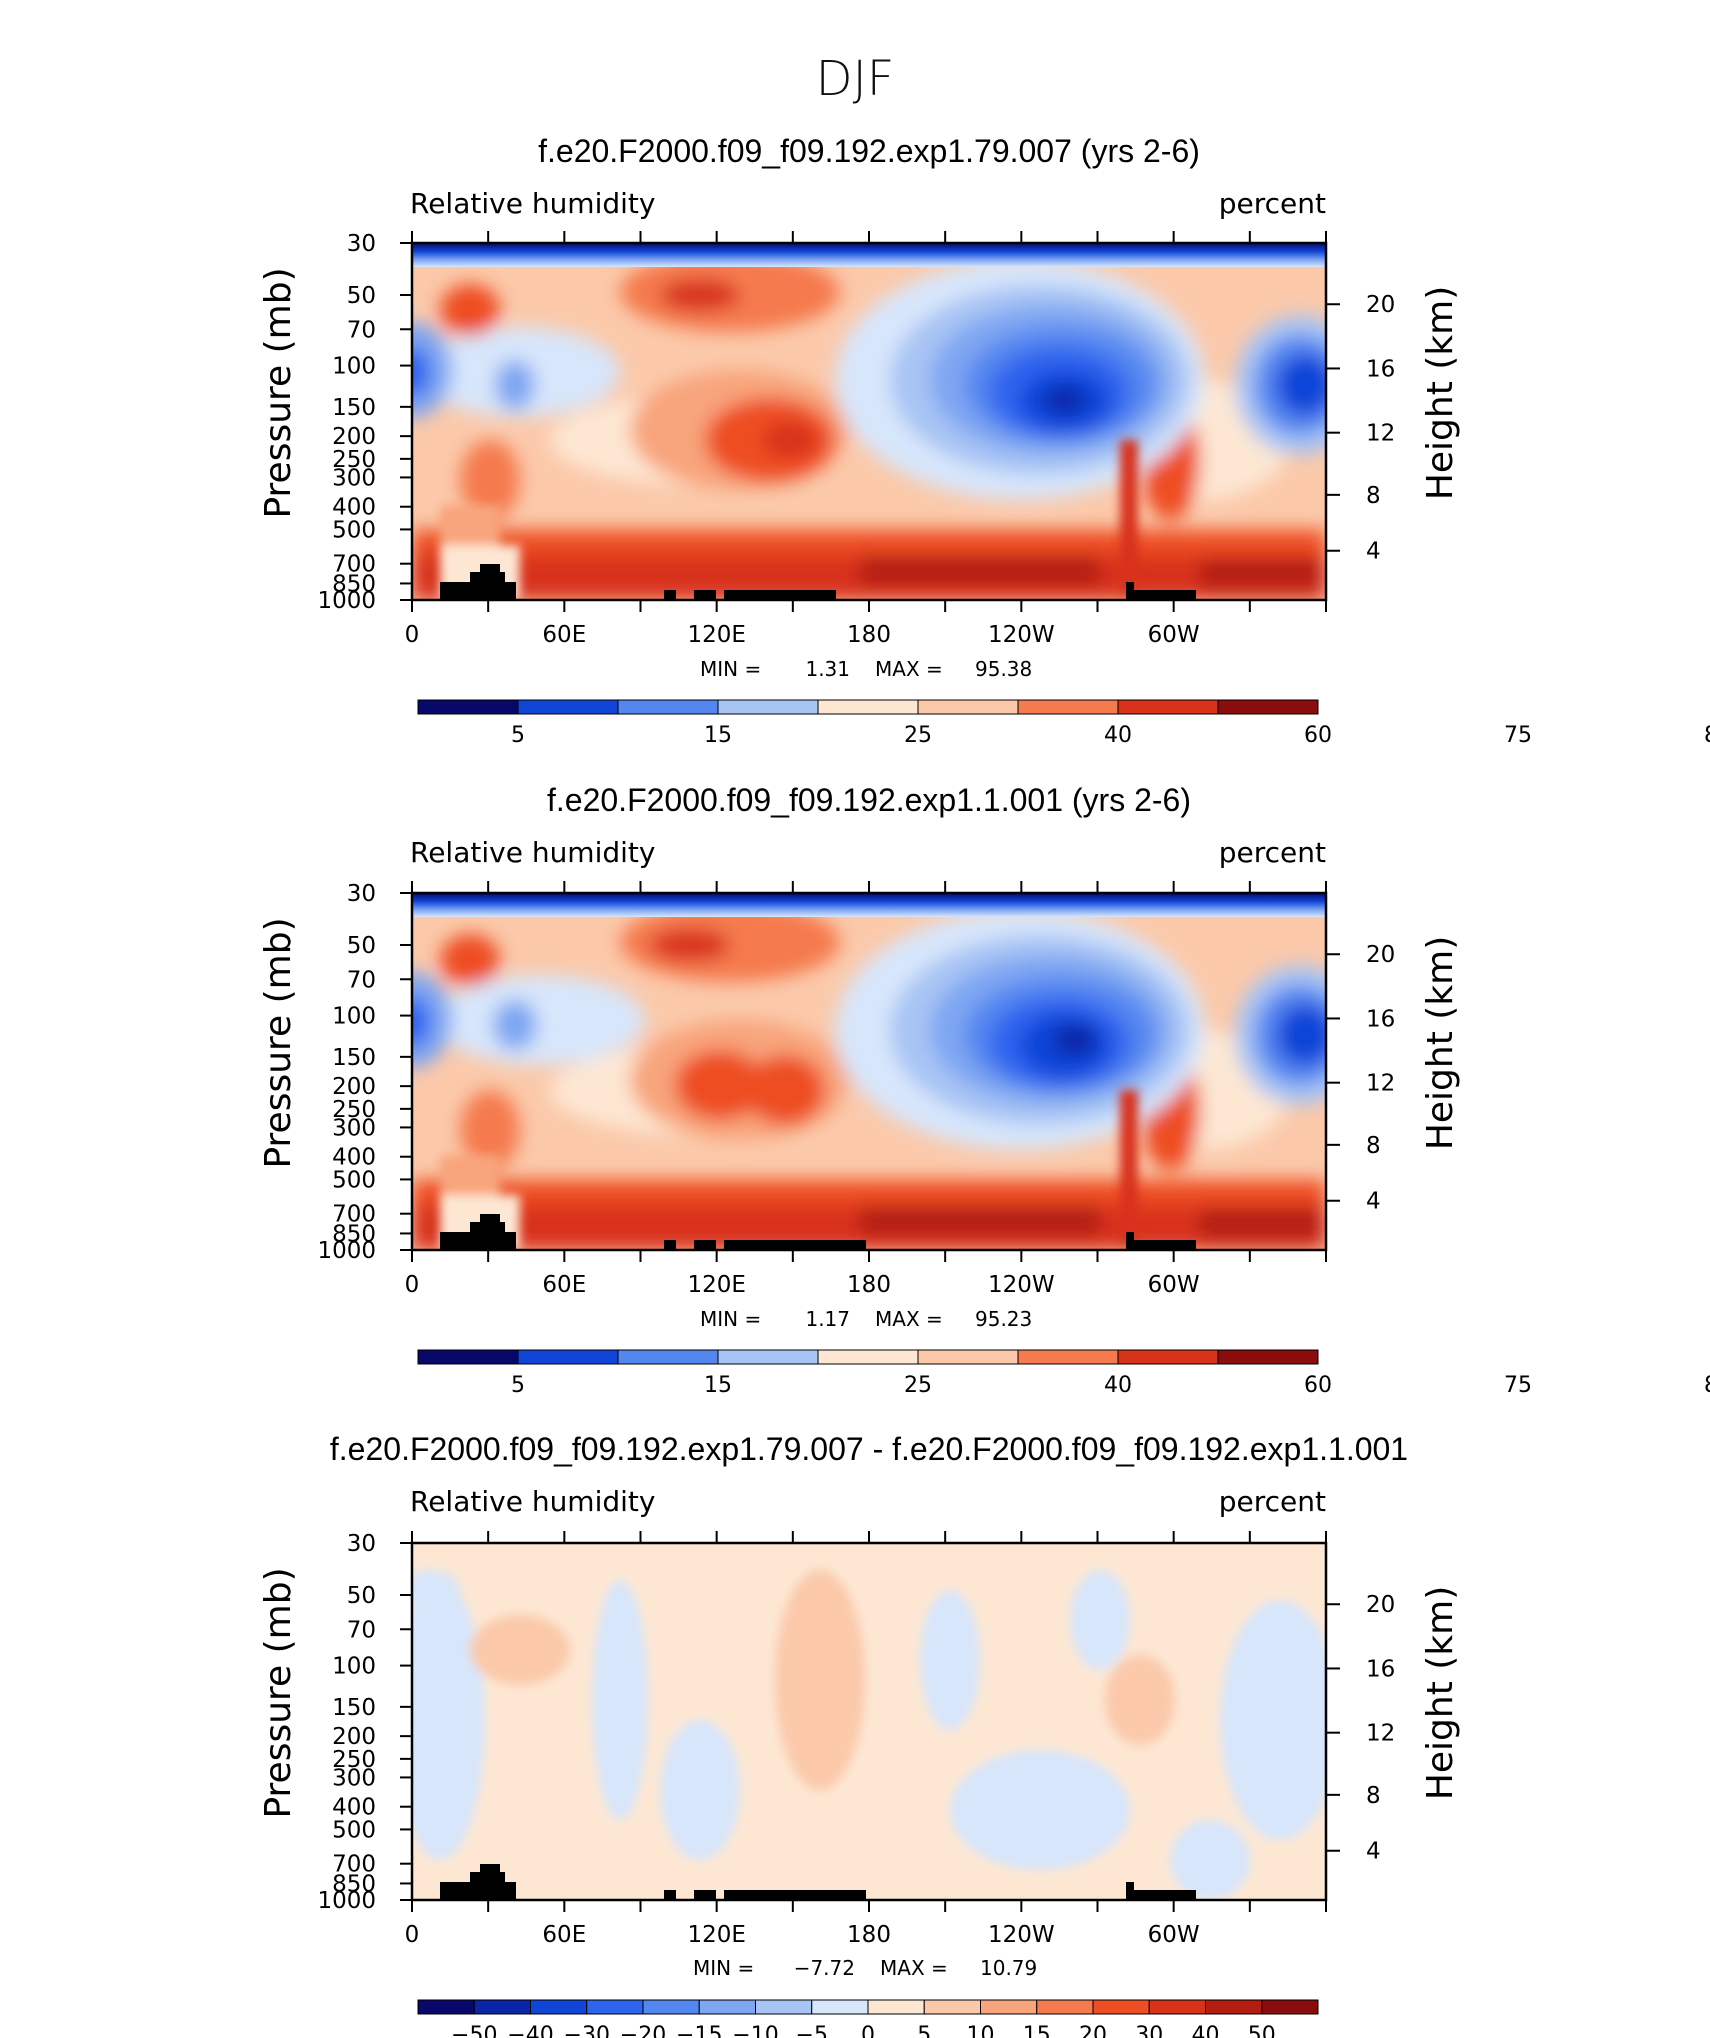 Image resolution: width=1710 pixels, height=2038 pixels. Describe the element at coordinates (1518, 735) in the screenshot. I see `panel-1-colorbar-label: 75` at that location.